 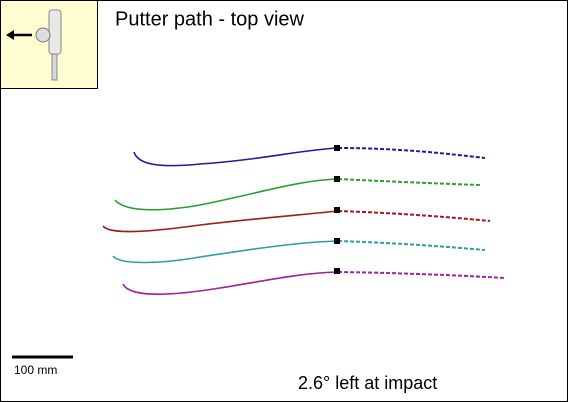 What do you see at coordinates (210, 19) in the screenshot?
I see `title: Putter path - top view` at bounding box center [210, 19].